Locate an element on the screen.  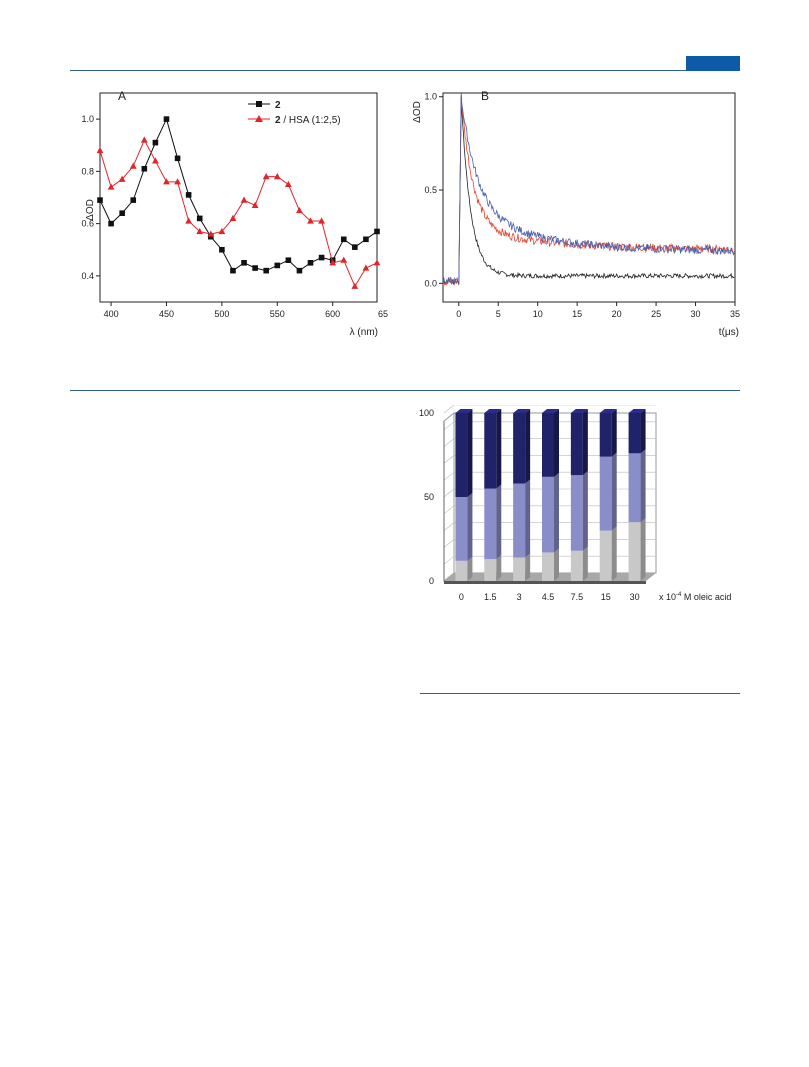
x-axis-label-a: λ (nm) is located at coordinates (364, 332).